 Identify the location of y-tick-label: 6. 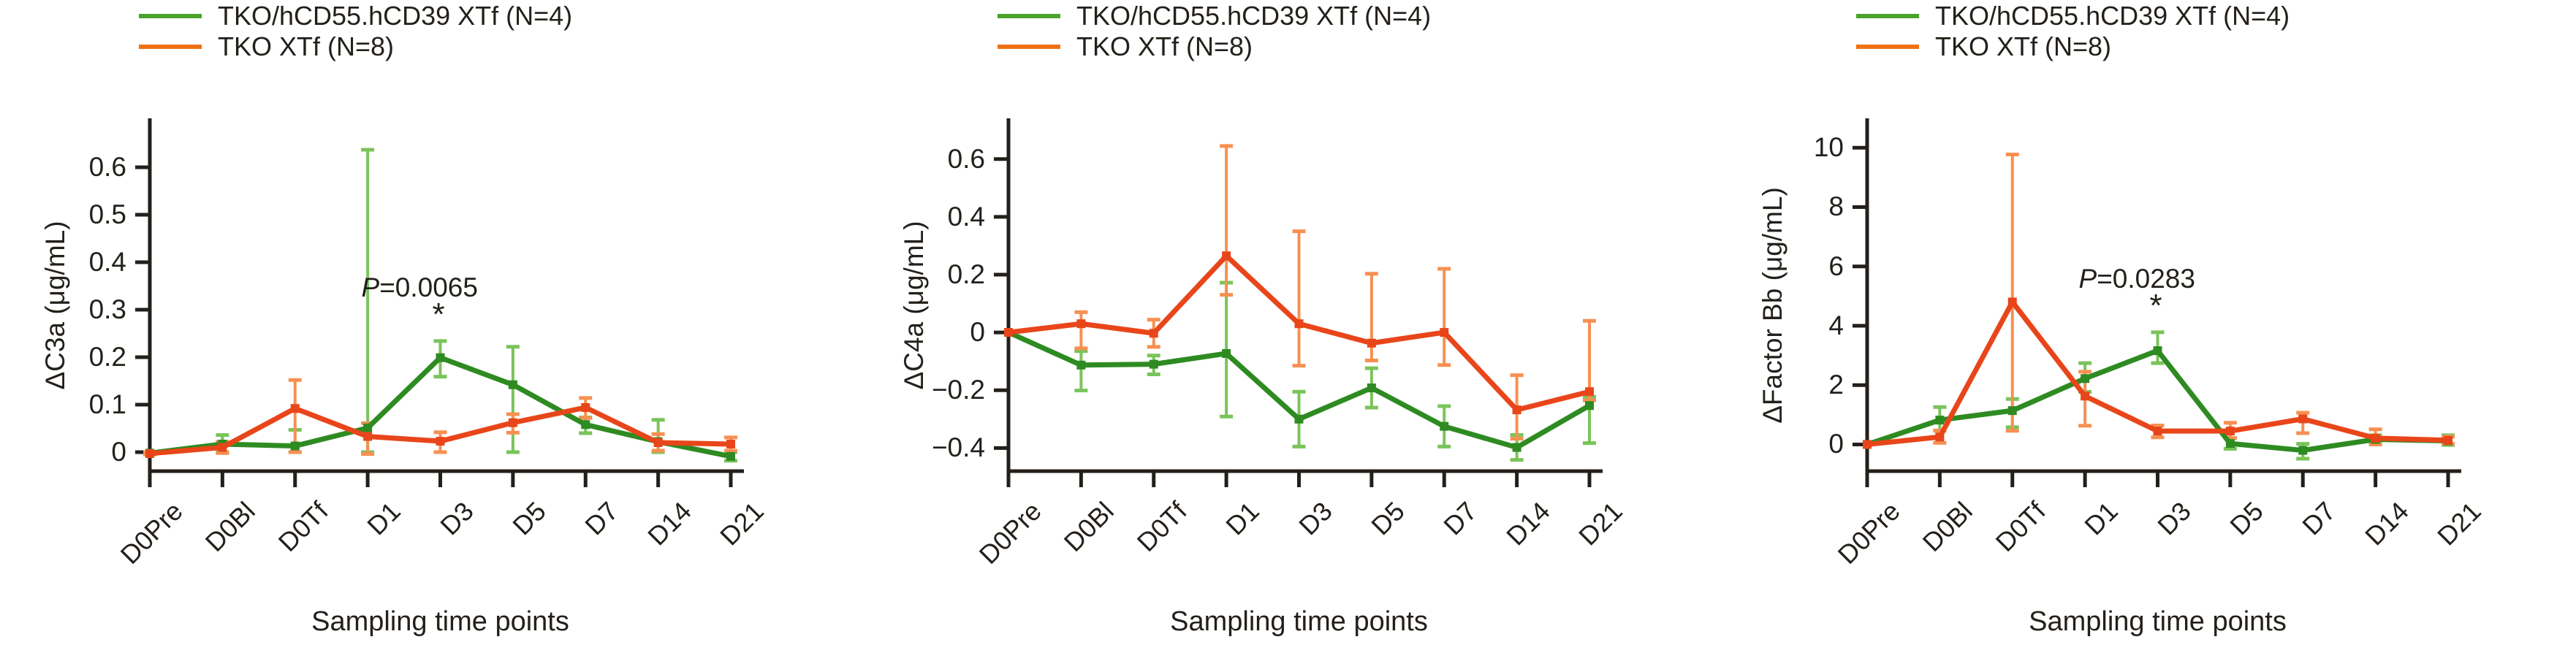
(1836, 266).